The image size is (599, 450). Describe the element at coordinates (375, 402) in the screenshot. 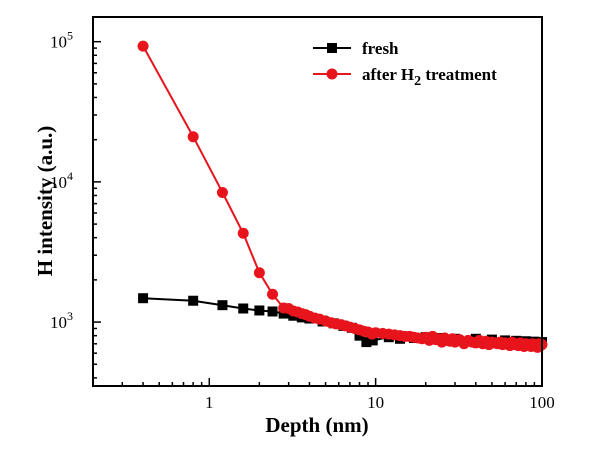

I see `x-tick-label: 10` at that location.